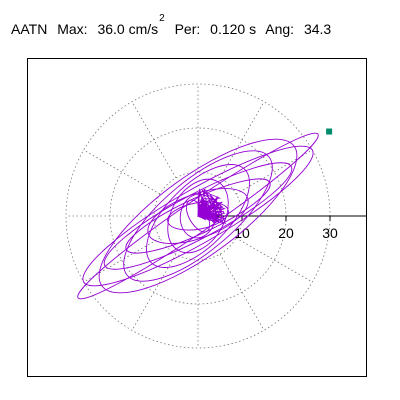 This screenshot has width=400, height=400. I want to click on ang-value: 34.3, so click(317, 28).